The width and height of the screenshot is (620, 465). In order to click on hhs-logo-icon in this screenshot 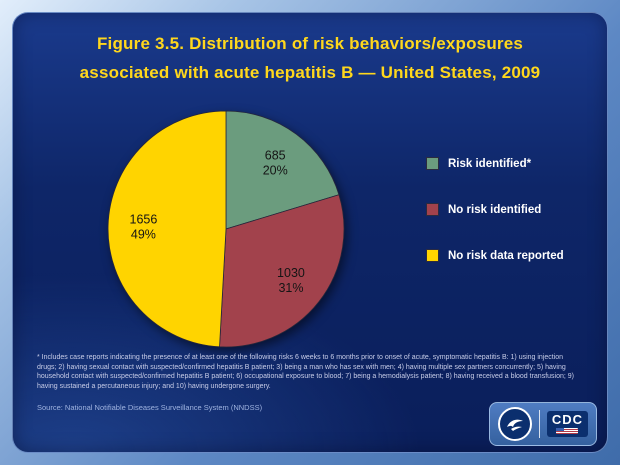, I will do `click(514, 424)`.